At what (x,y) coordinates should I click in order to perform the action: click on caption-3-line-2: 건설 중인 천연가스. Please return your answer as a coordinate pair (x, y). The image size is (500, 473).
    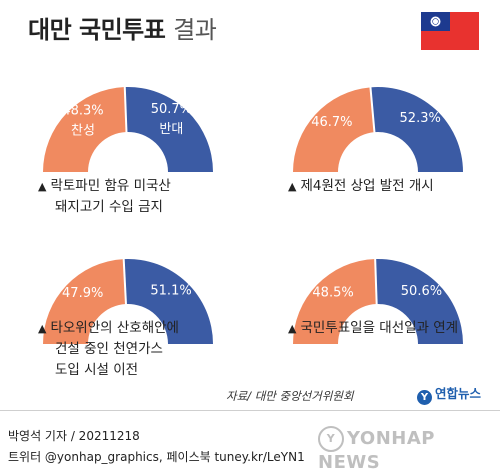
    Looking at the image, I should click on (109, 349).